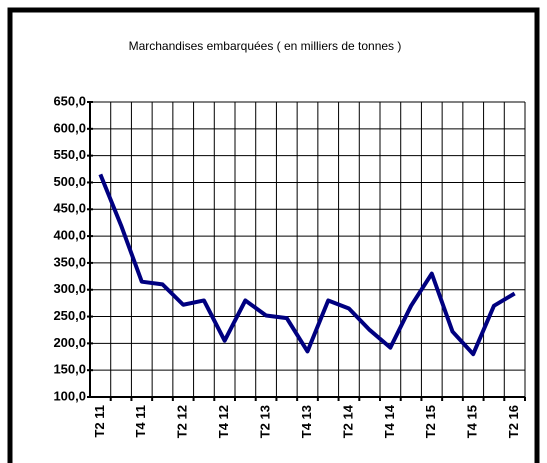 This screenshot has width=547, height=463. Describe the element at coordinates (347, 421) in the screenshot. I see `x-tick-label: T2 14` at that location.